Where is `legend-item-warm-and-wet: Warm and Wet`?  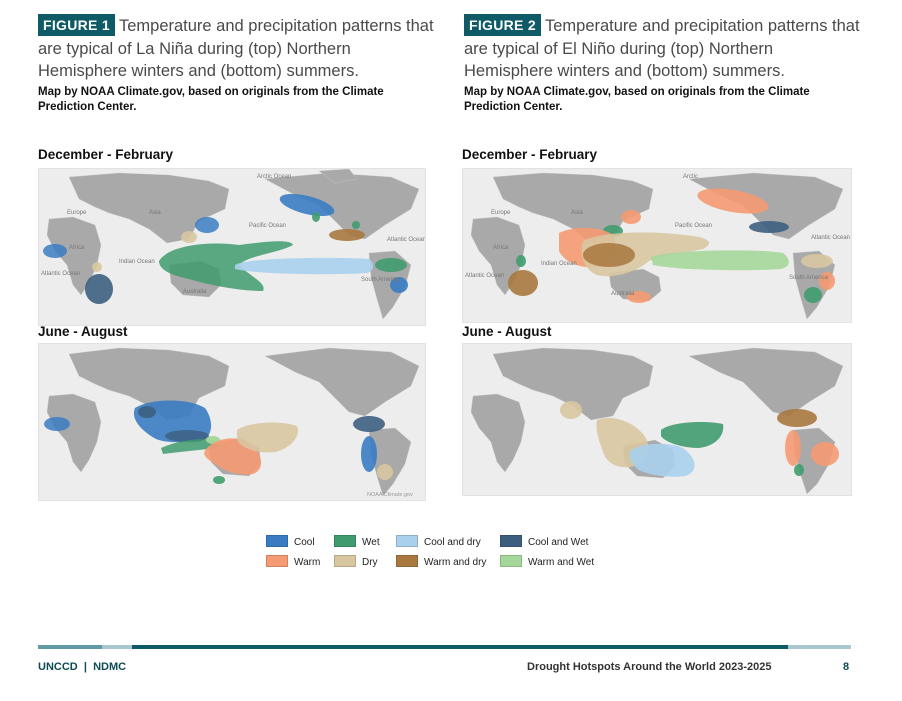
legend-item-warm-and-wet: Warm and Wet is located at coordinates (547, 562).